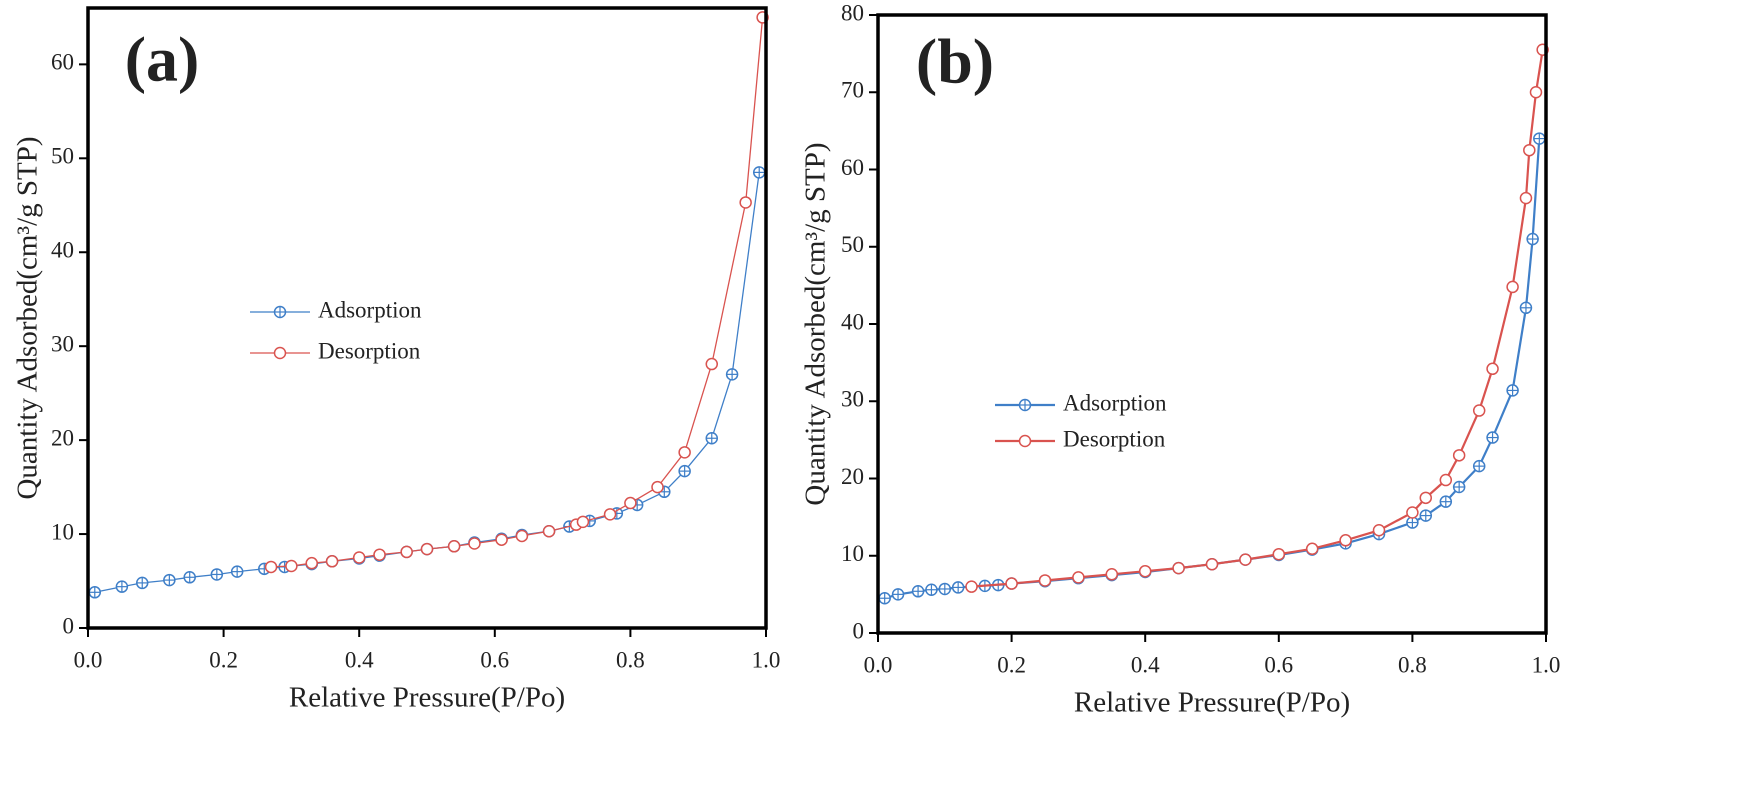 This screenshot has height=808, width=1750. What do you see at coordinates (1011, 664) in the screenshot?
I see `x-tick-label: 0.2` at bounding box center [1011, 664].